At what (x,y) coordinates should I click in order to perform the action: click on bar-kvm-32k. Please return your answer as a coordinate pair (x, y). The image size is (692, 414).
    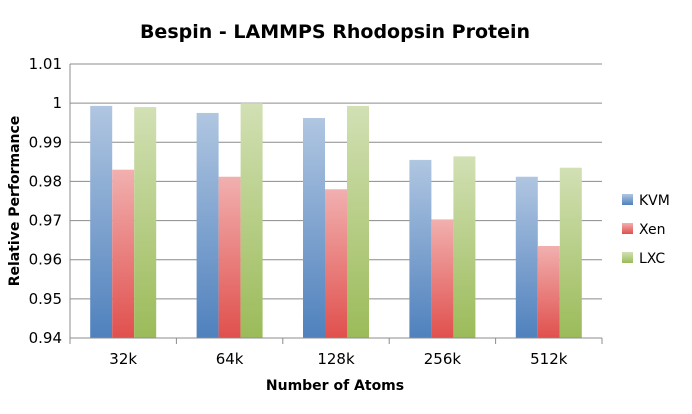
    Looking at the image, I should click on (101, 221).